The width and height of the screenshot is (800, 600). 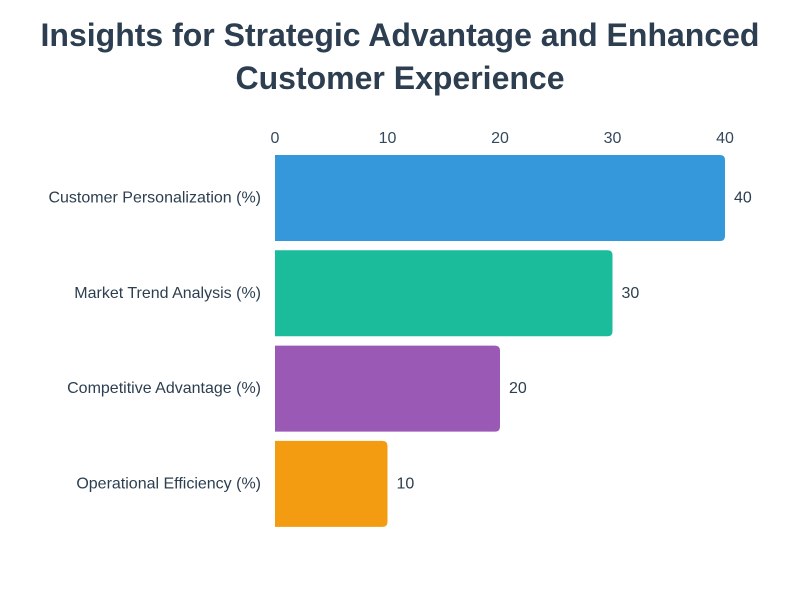 What do you see at coordinates (168, 483) in the screenshot?
I see `category-label: Operational Efficiency (%)` at bounding box center [168, 483].